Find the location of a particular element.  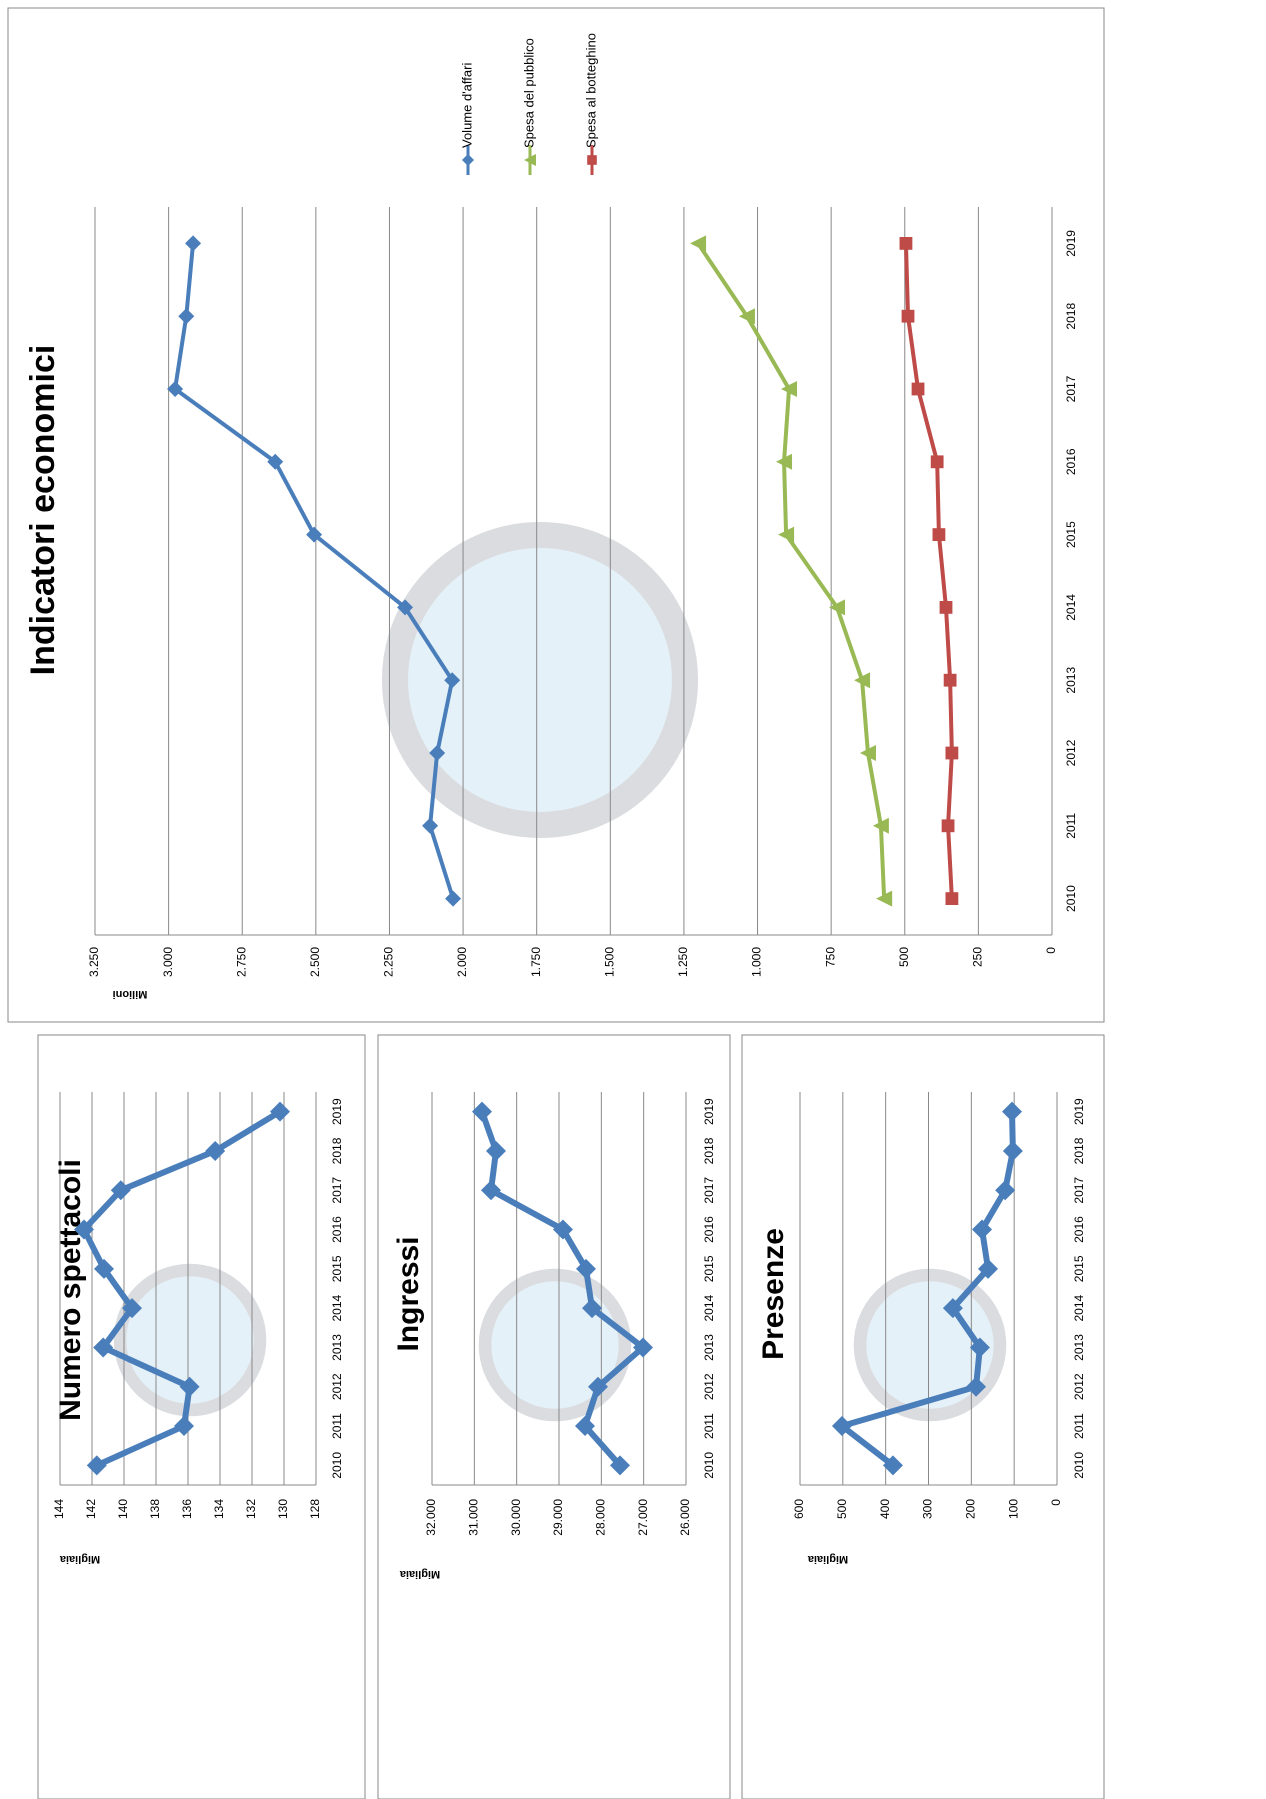

legend-label: Volume d'affari is located at coordinates (466, 105).